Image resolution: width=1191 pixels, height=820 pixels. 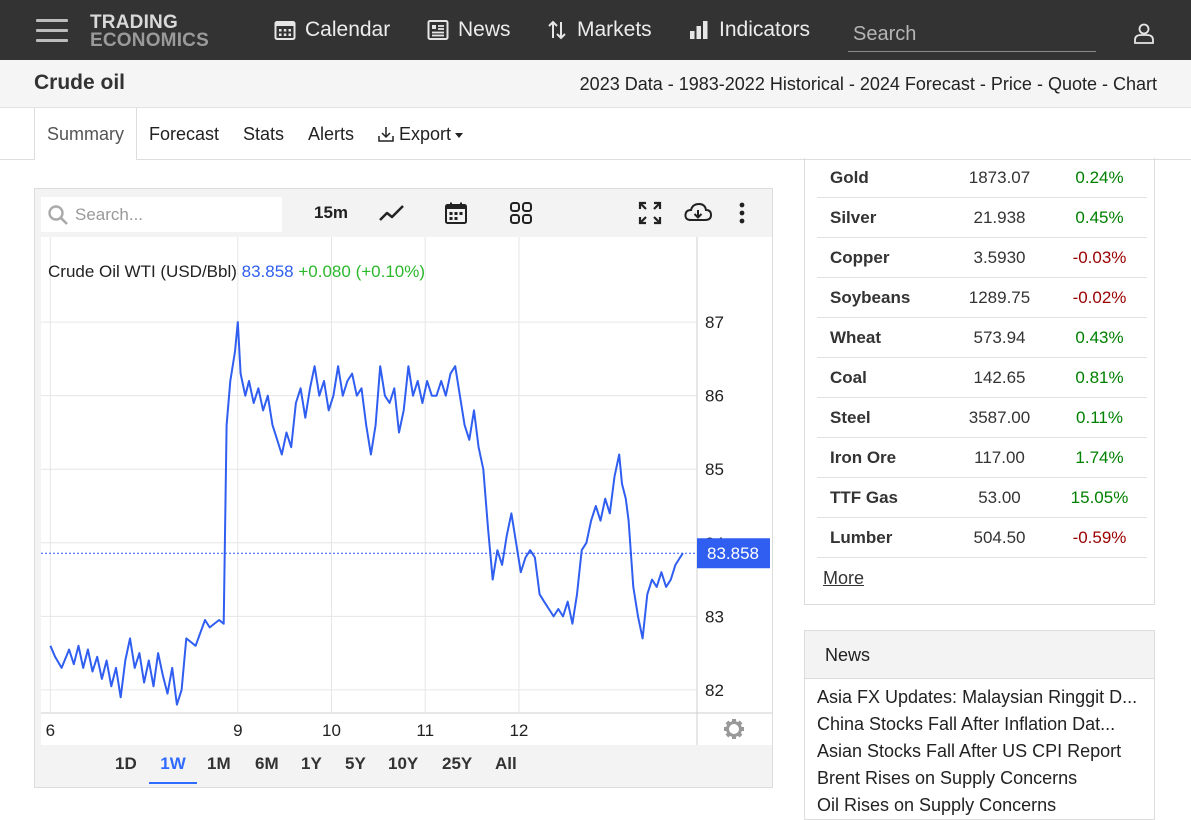 I want to click on commodity-name: Copper, so click(x=860, y=257).